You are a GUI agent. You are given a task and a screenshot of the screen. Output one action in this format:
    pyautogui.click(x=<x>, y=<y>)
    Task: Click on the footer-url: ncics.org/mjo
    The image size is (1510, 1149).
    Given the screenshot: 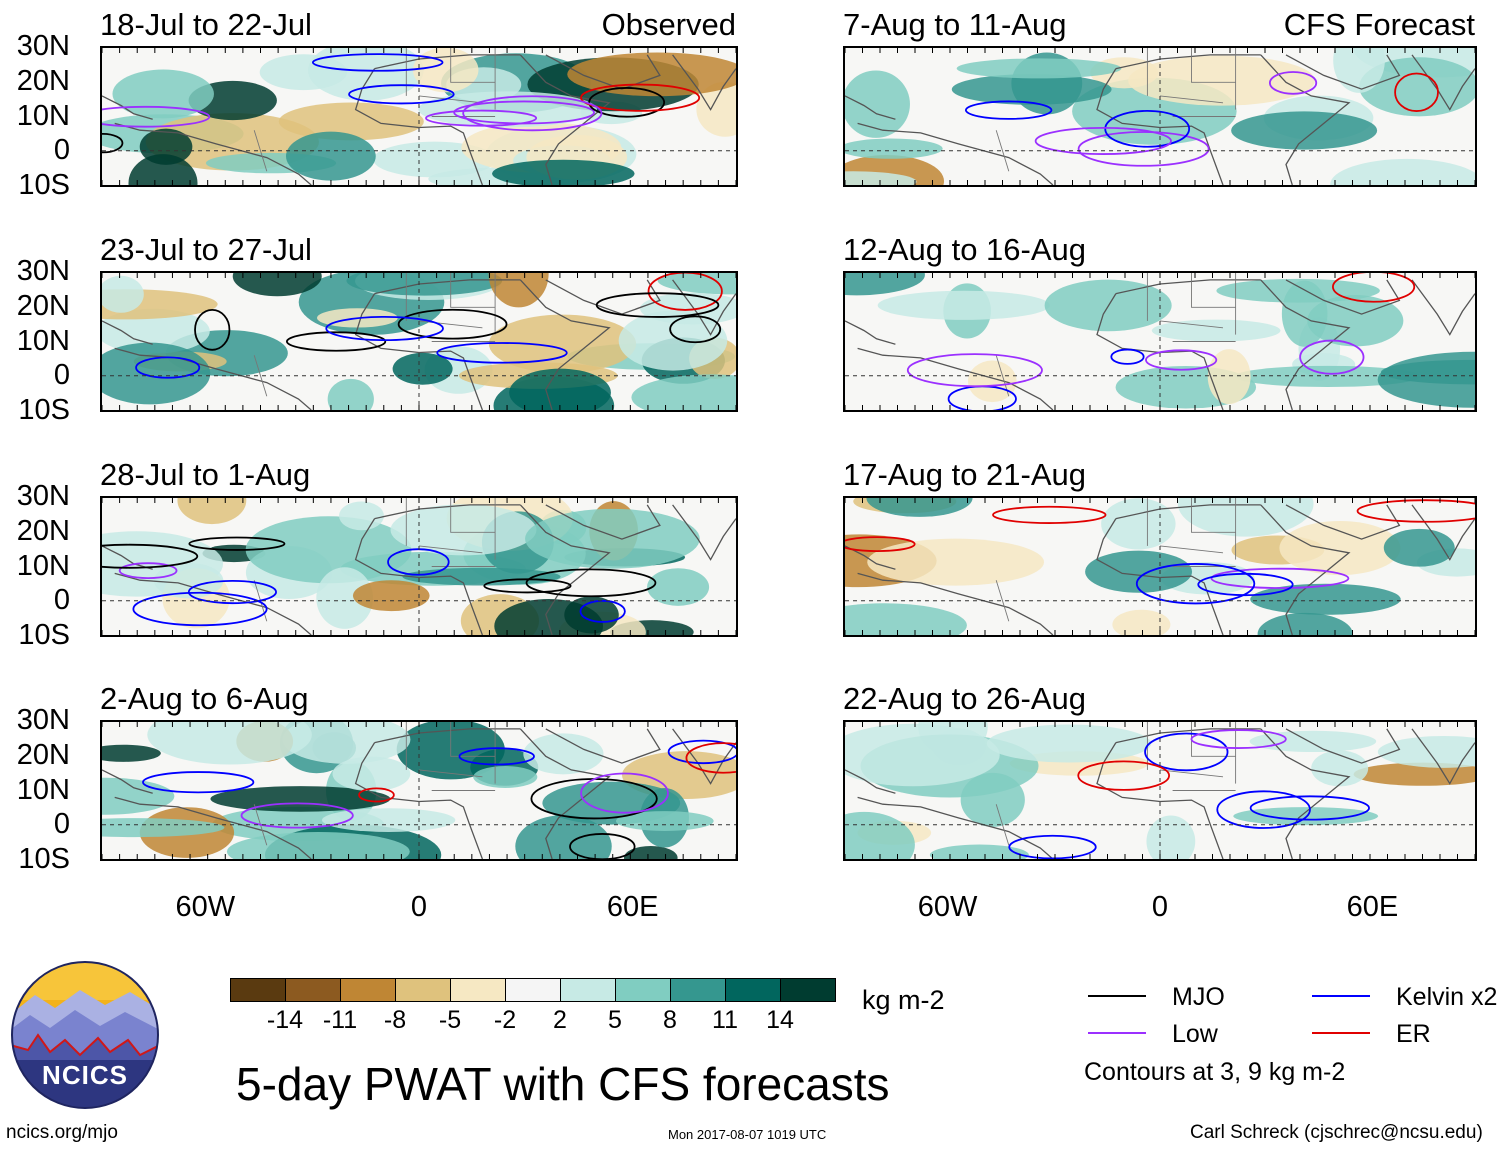 What is the action you would take?
    pyautogui.click(x=62, y=1132)
    